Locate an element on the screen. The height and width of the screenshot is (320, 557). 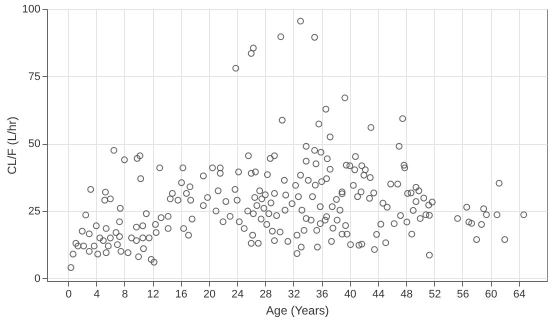
x-tick-label: 4 is located at coordinates (97, 294).